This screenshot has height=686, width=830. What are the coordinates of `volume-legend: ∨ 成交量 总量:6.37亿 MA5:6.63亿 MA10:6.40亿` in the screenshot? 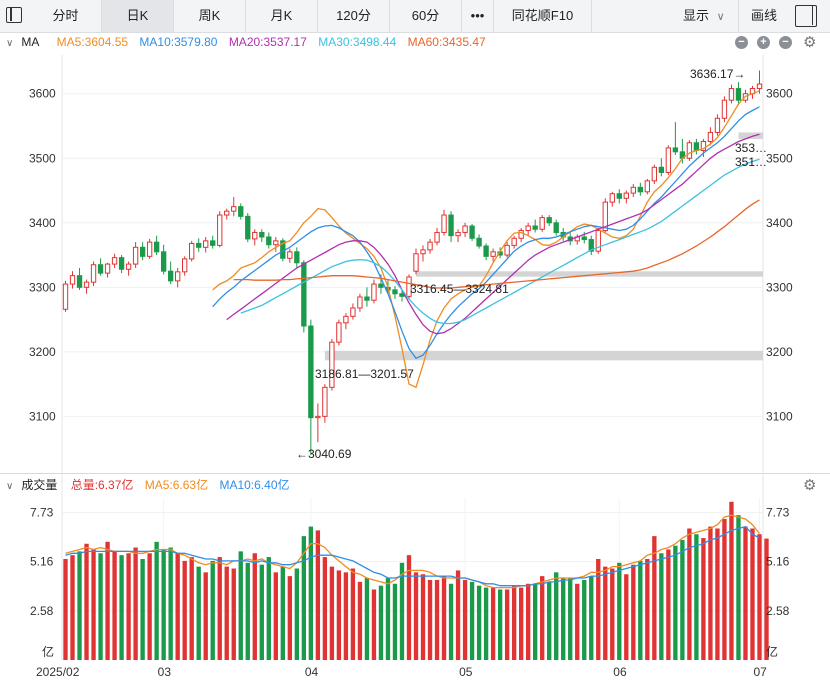 It's located at (149, 485).